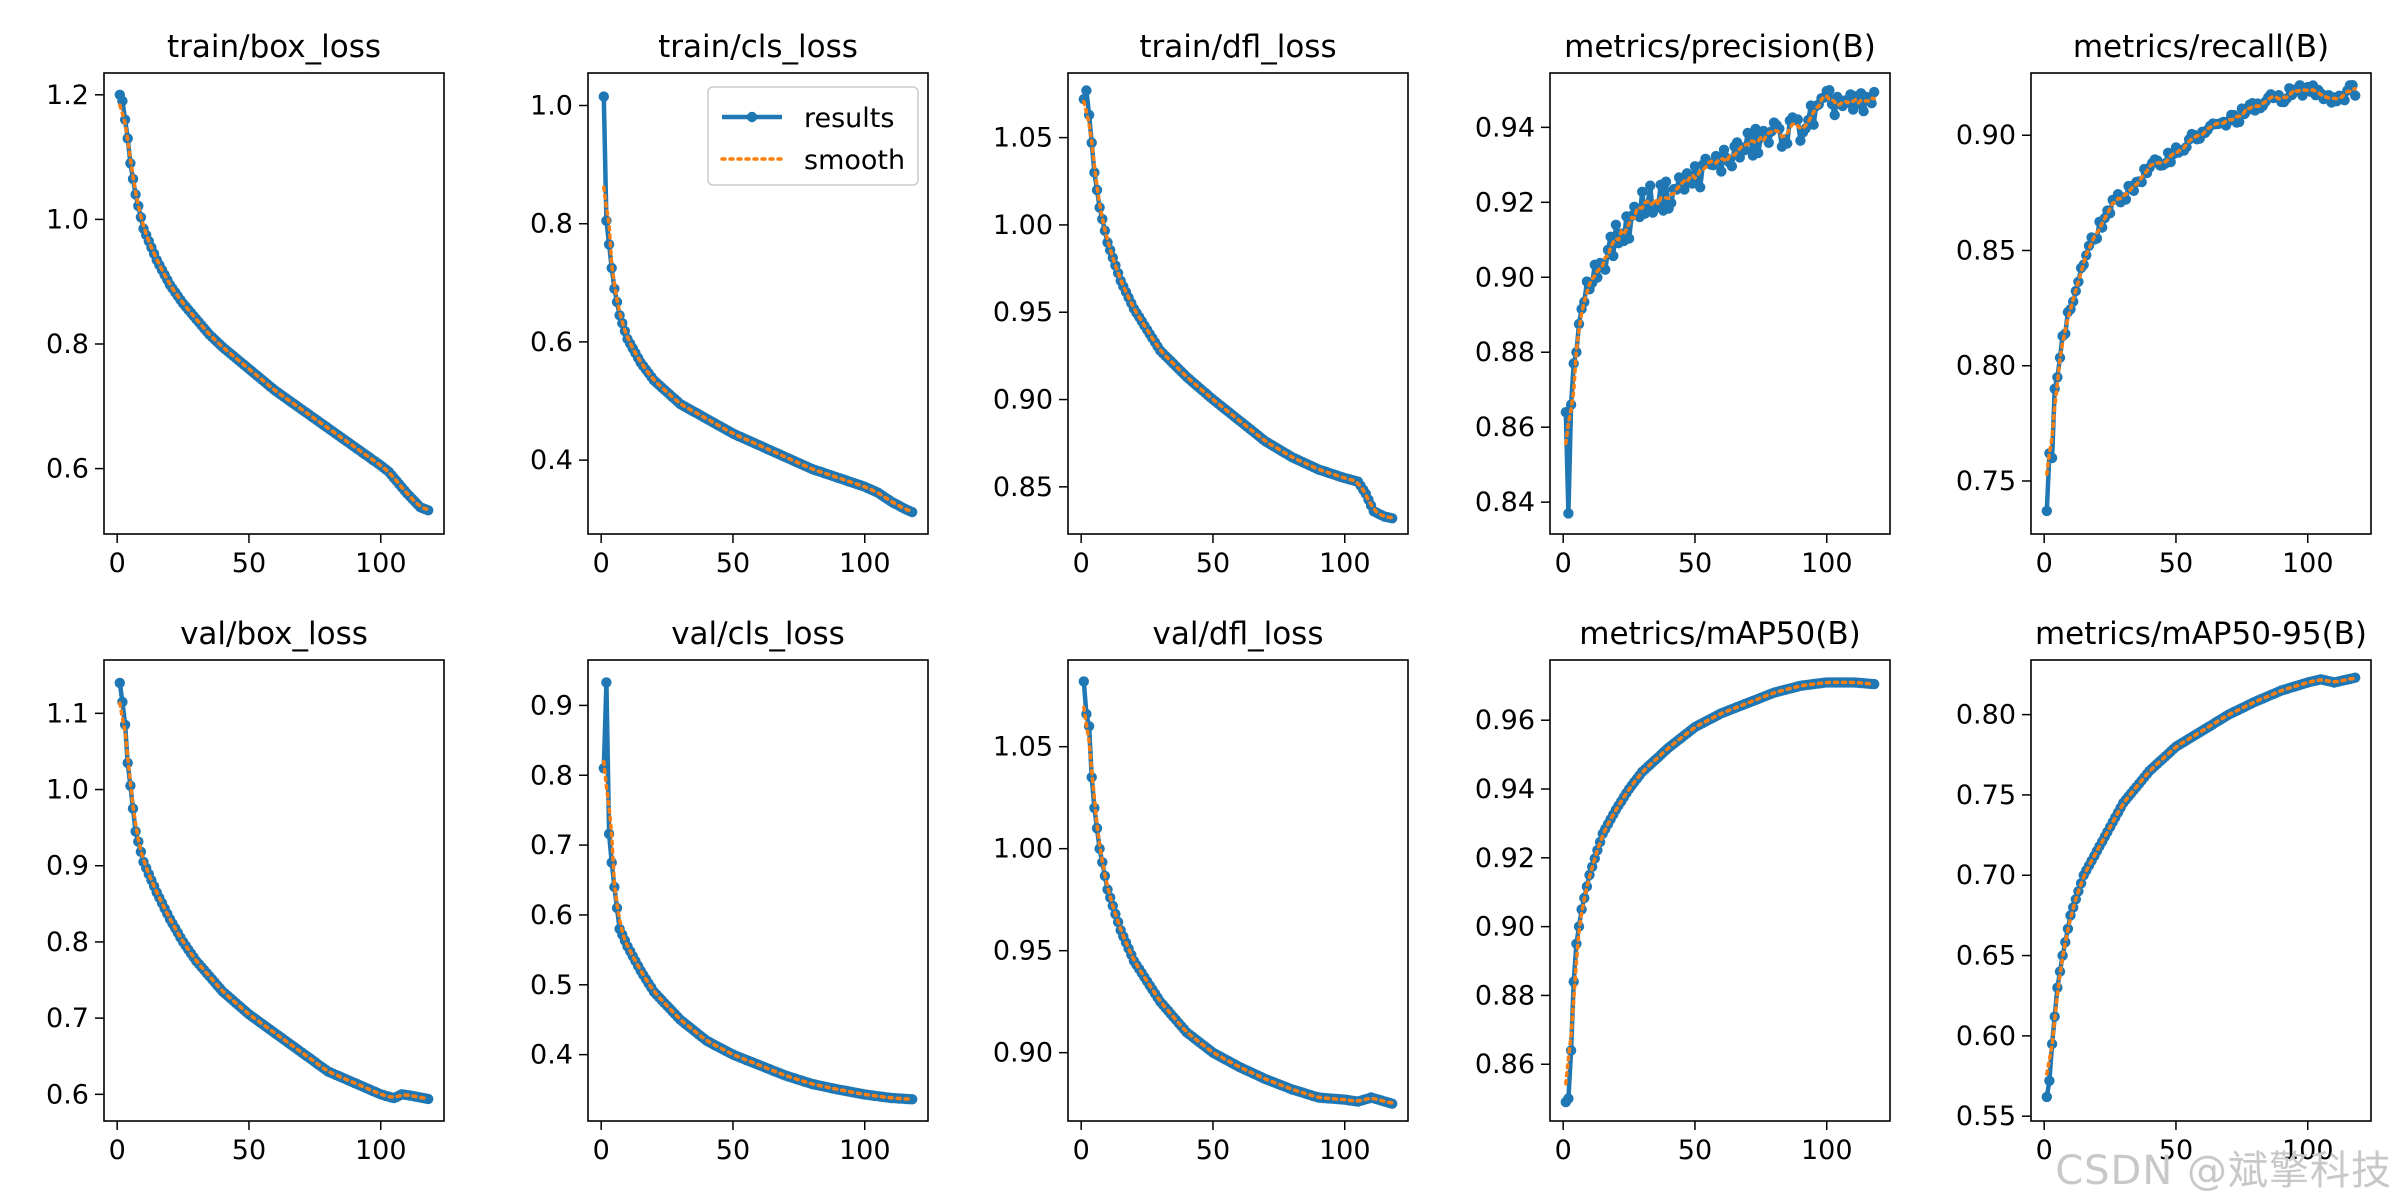 This screenshot has height=1204, width=2400. Describe the element at coordinates (1986, 250) in the screenshot. I see `y-tick-label: 0.85` at that location.